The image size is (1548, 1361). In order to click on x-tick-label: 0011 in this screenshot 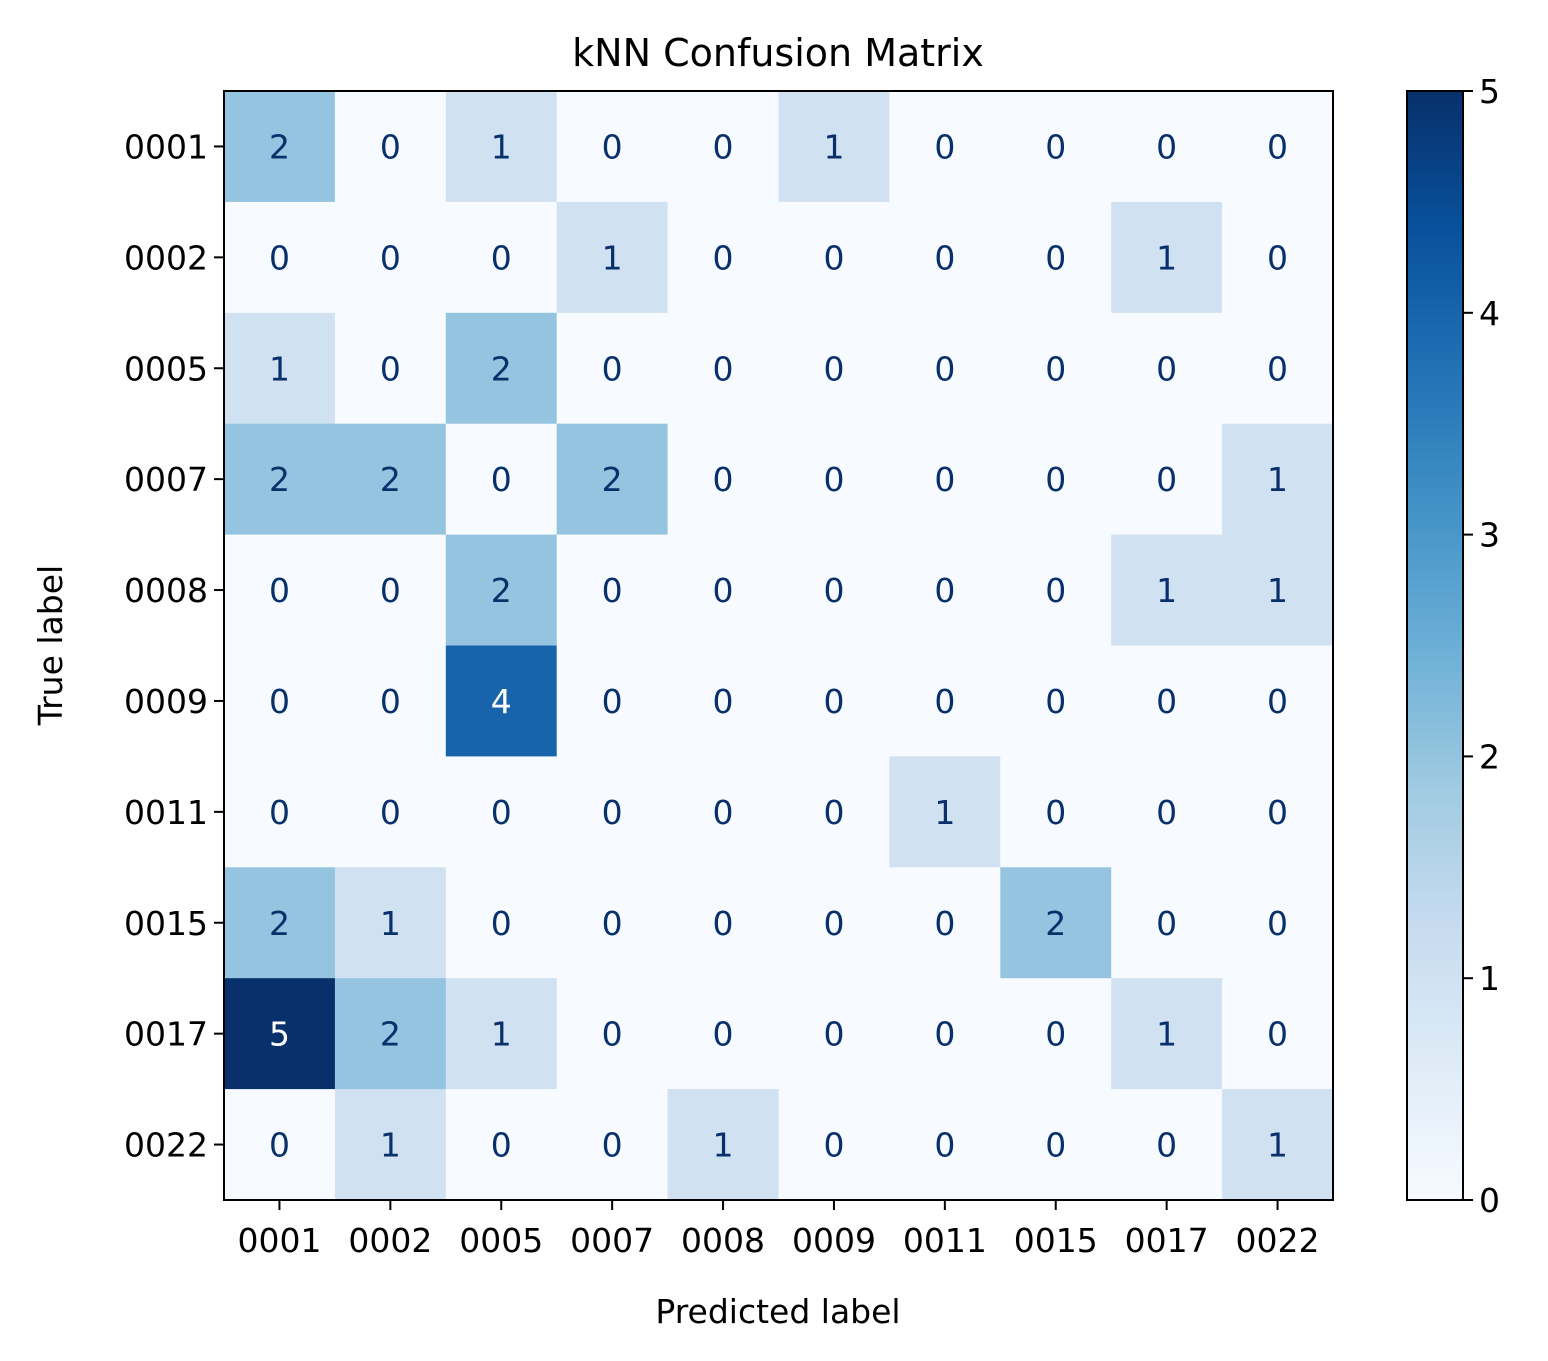, I will do `click(945, 1240)`.